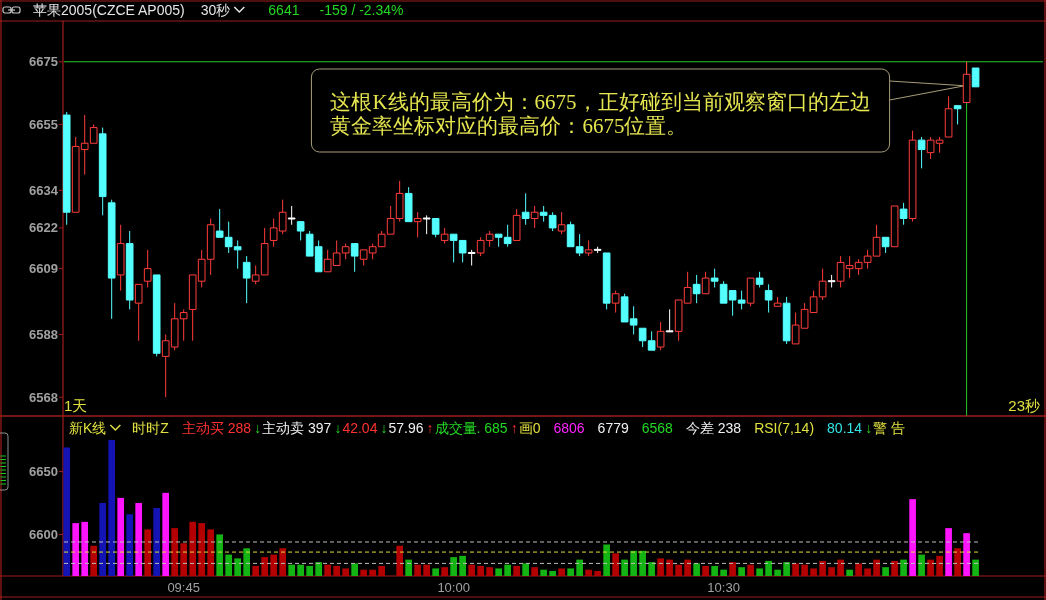 The image size is (1046, 600). Describe the element at coordinates (1024, 405) in the screenshot. I see `text: 23秒` at that location.